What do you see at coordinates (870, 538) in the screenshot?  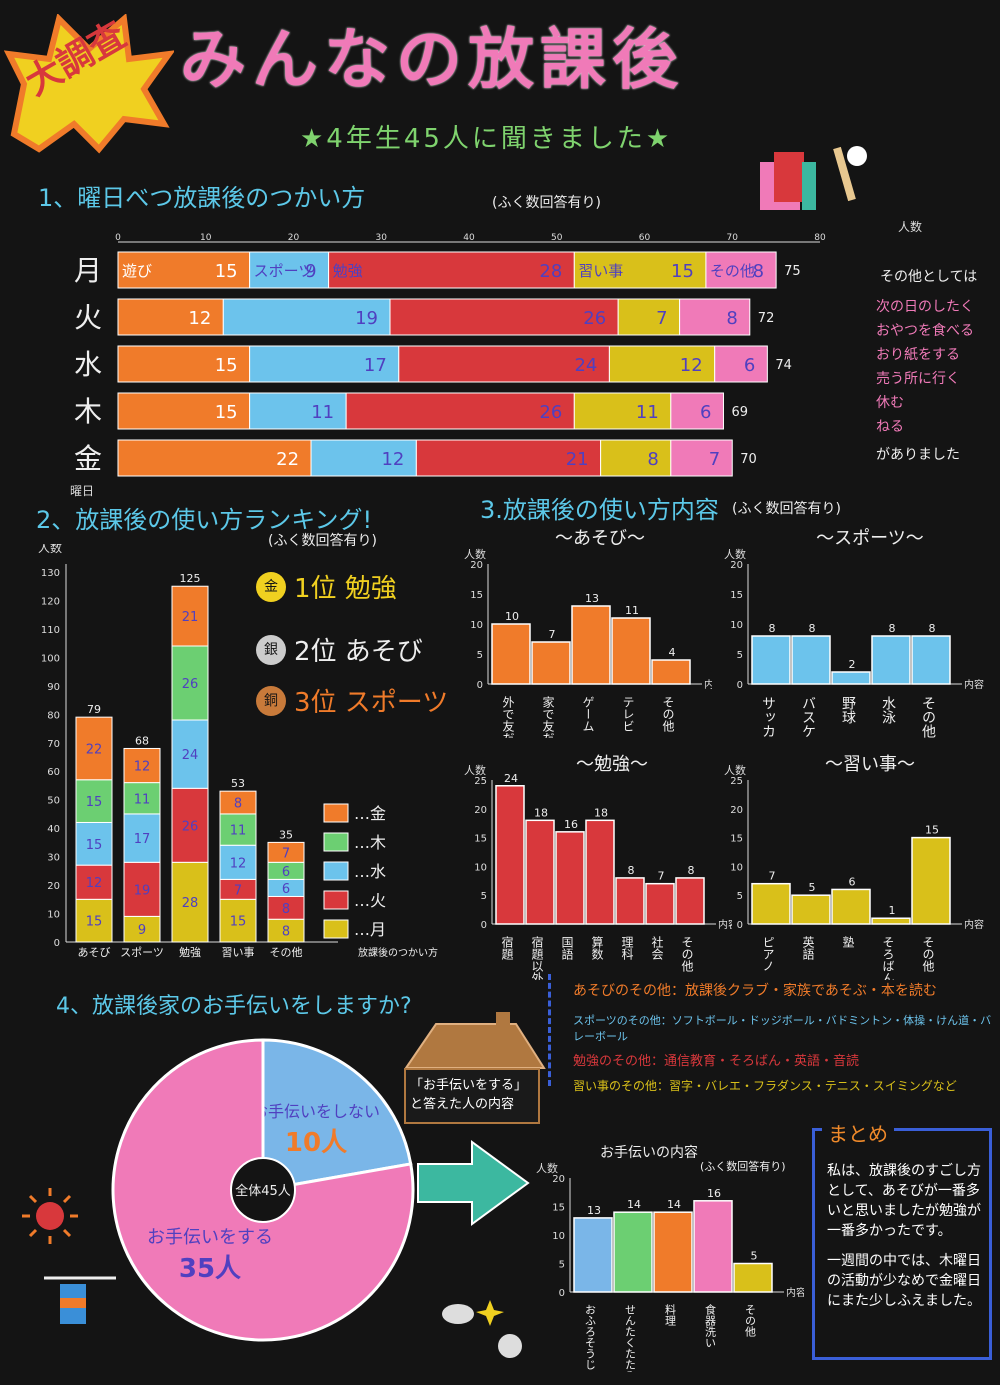 I see `chart-title: ～スポーツ～` at bounding box center [870, 538].